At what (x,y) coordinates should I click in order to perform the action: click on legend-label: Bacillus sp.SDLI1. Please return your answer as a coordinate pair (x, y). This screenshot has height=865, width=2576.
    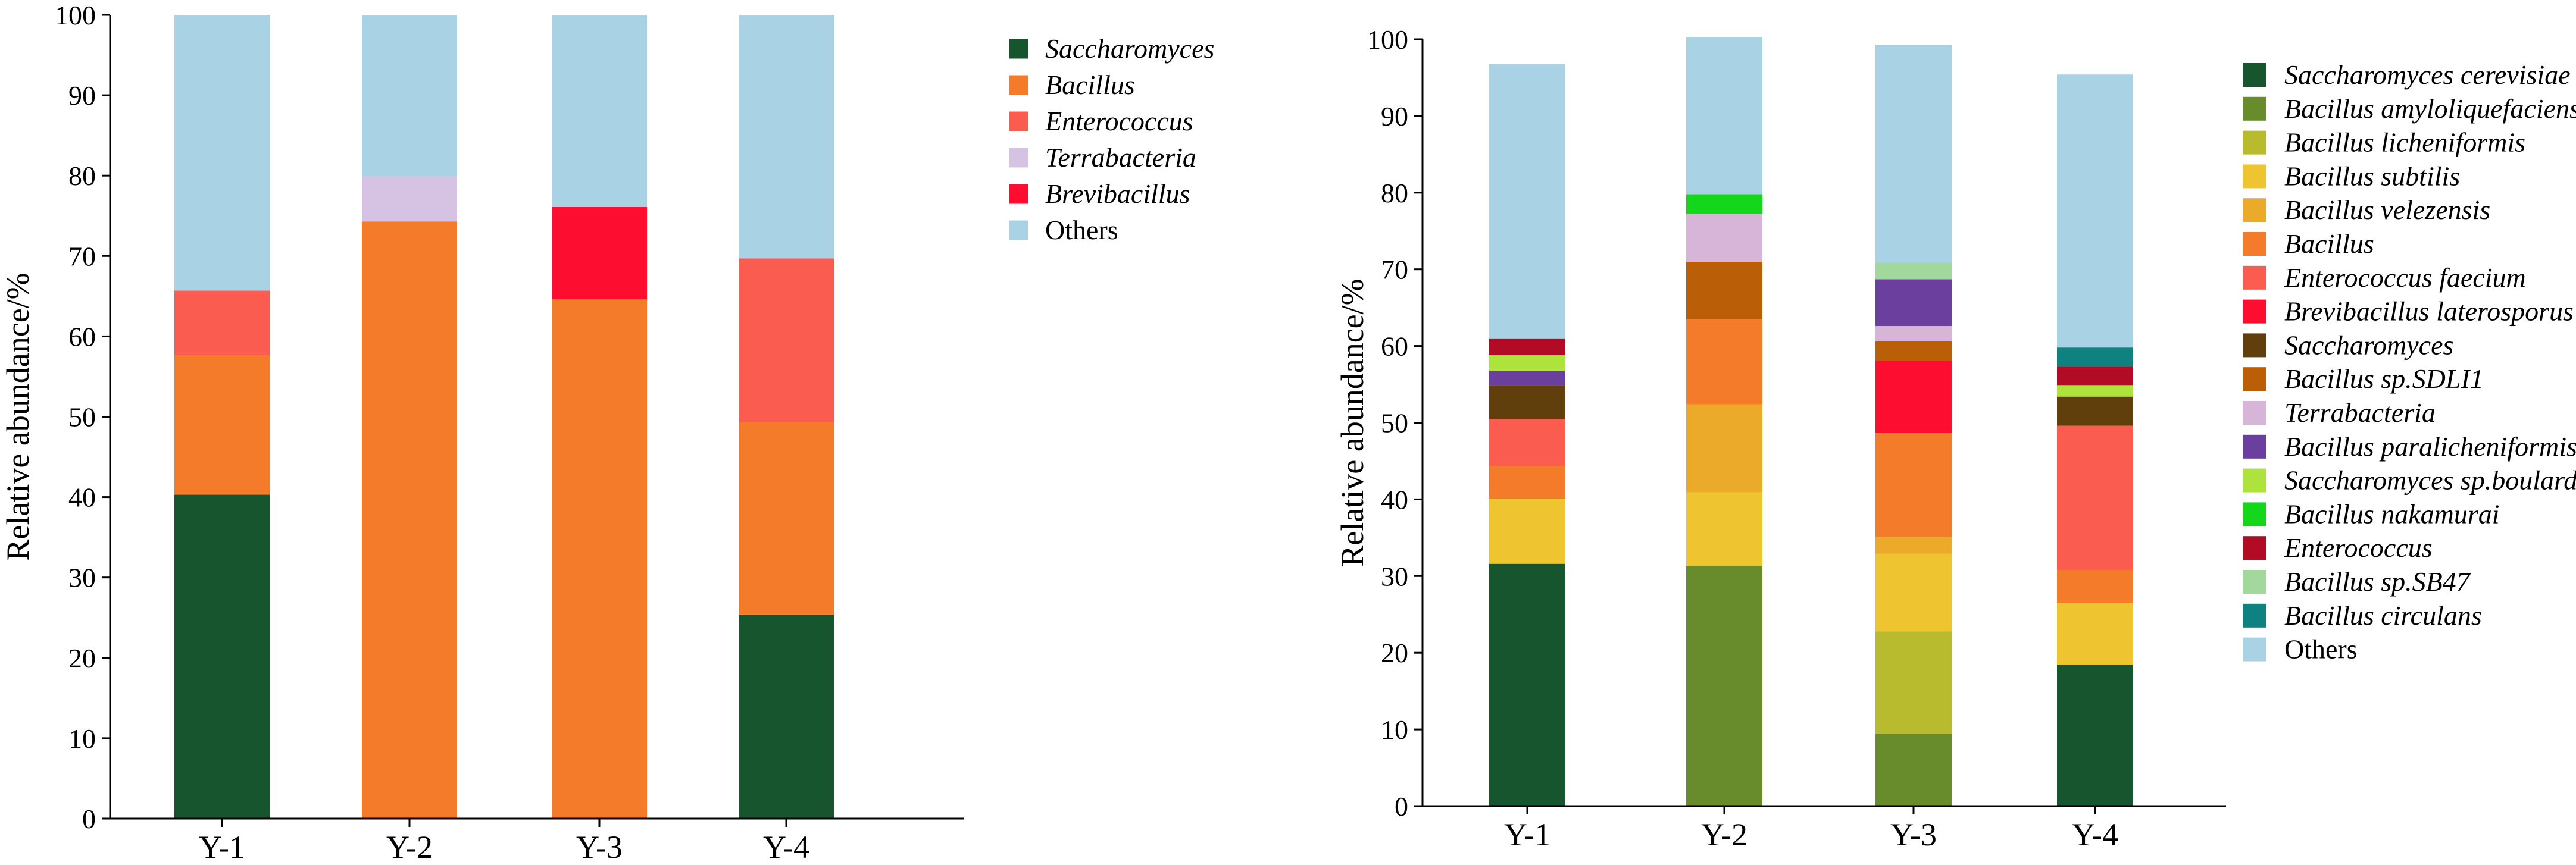
    Looking at the image, I should click on (2384, 378).